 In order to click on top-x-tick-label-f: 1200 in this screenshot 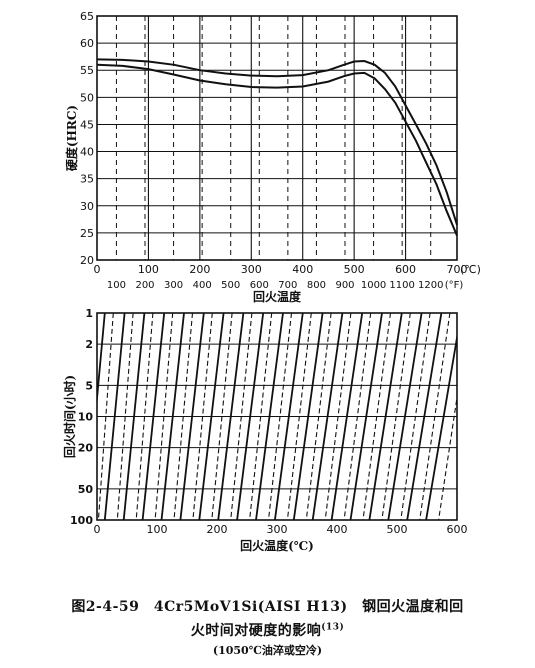, I will do `click(430, 285)`.